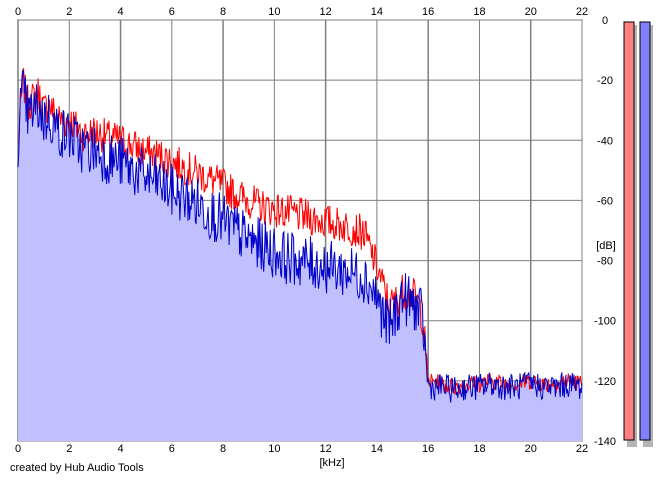  I want to click on y-tick-label: -20, so click(605, 81).